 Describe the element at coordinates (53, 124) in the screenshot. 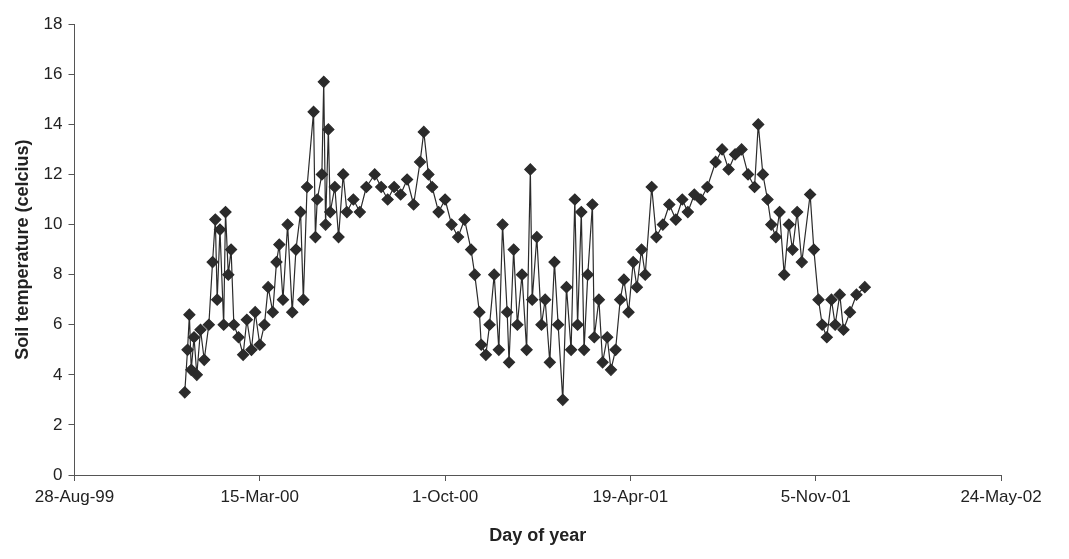

I see `y-tick-label: 14` at that location.